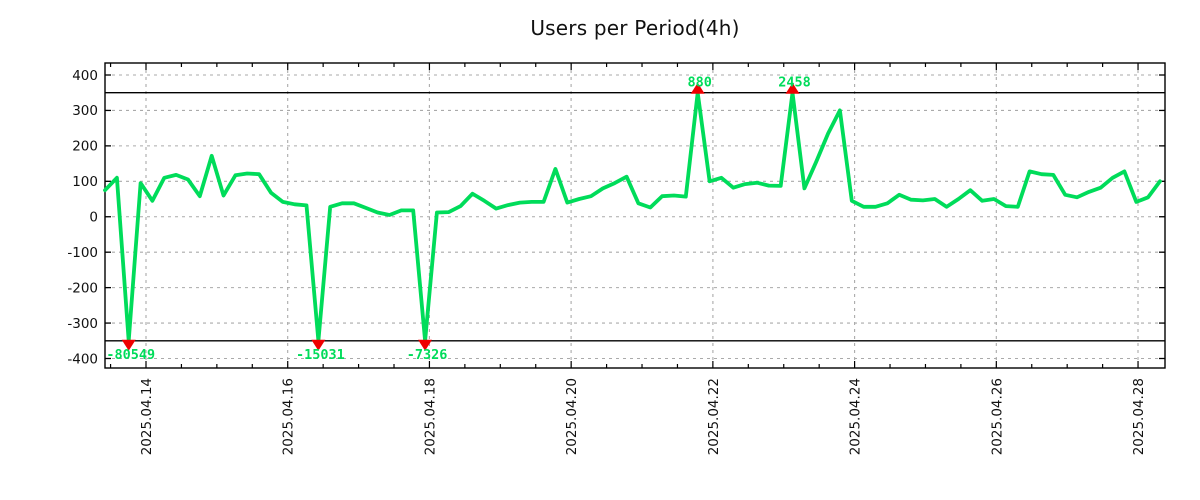  I want to click on y-tick-label: 0, so click(93, 218).